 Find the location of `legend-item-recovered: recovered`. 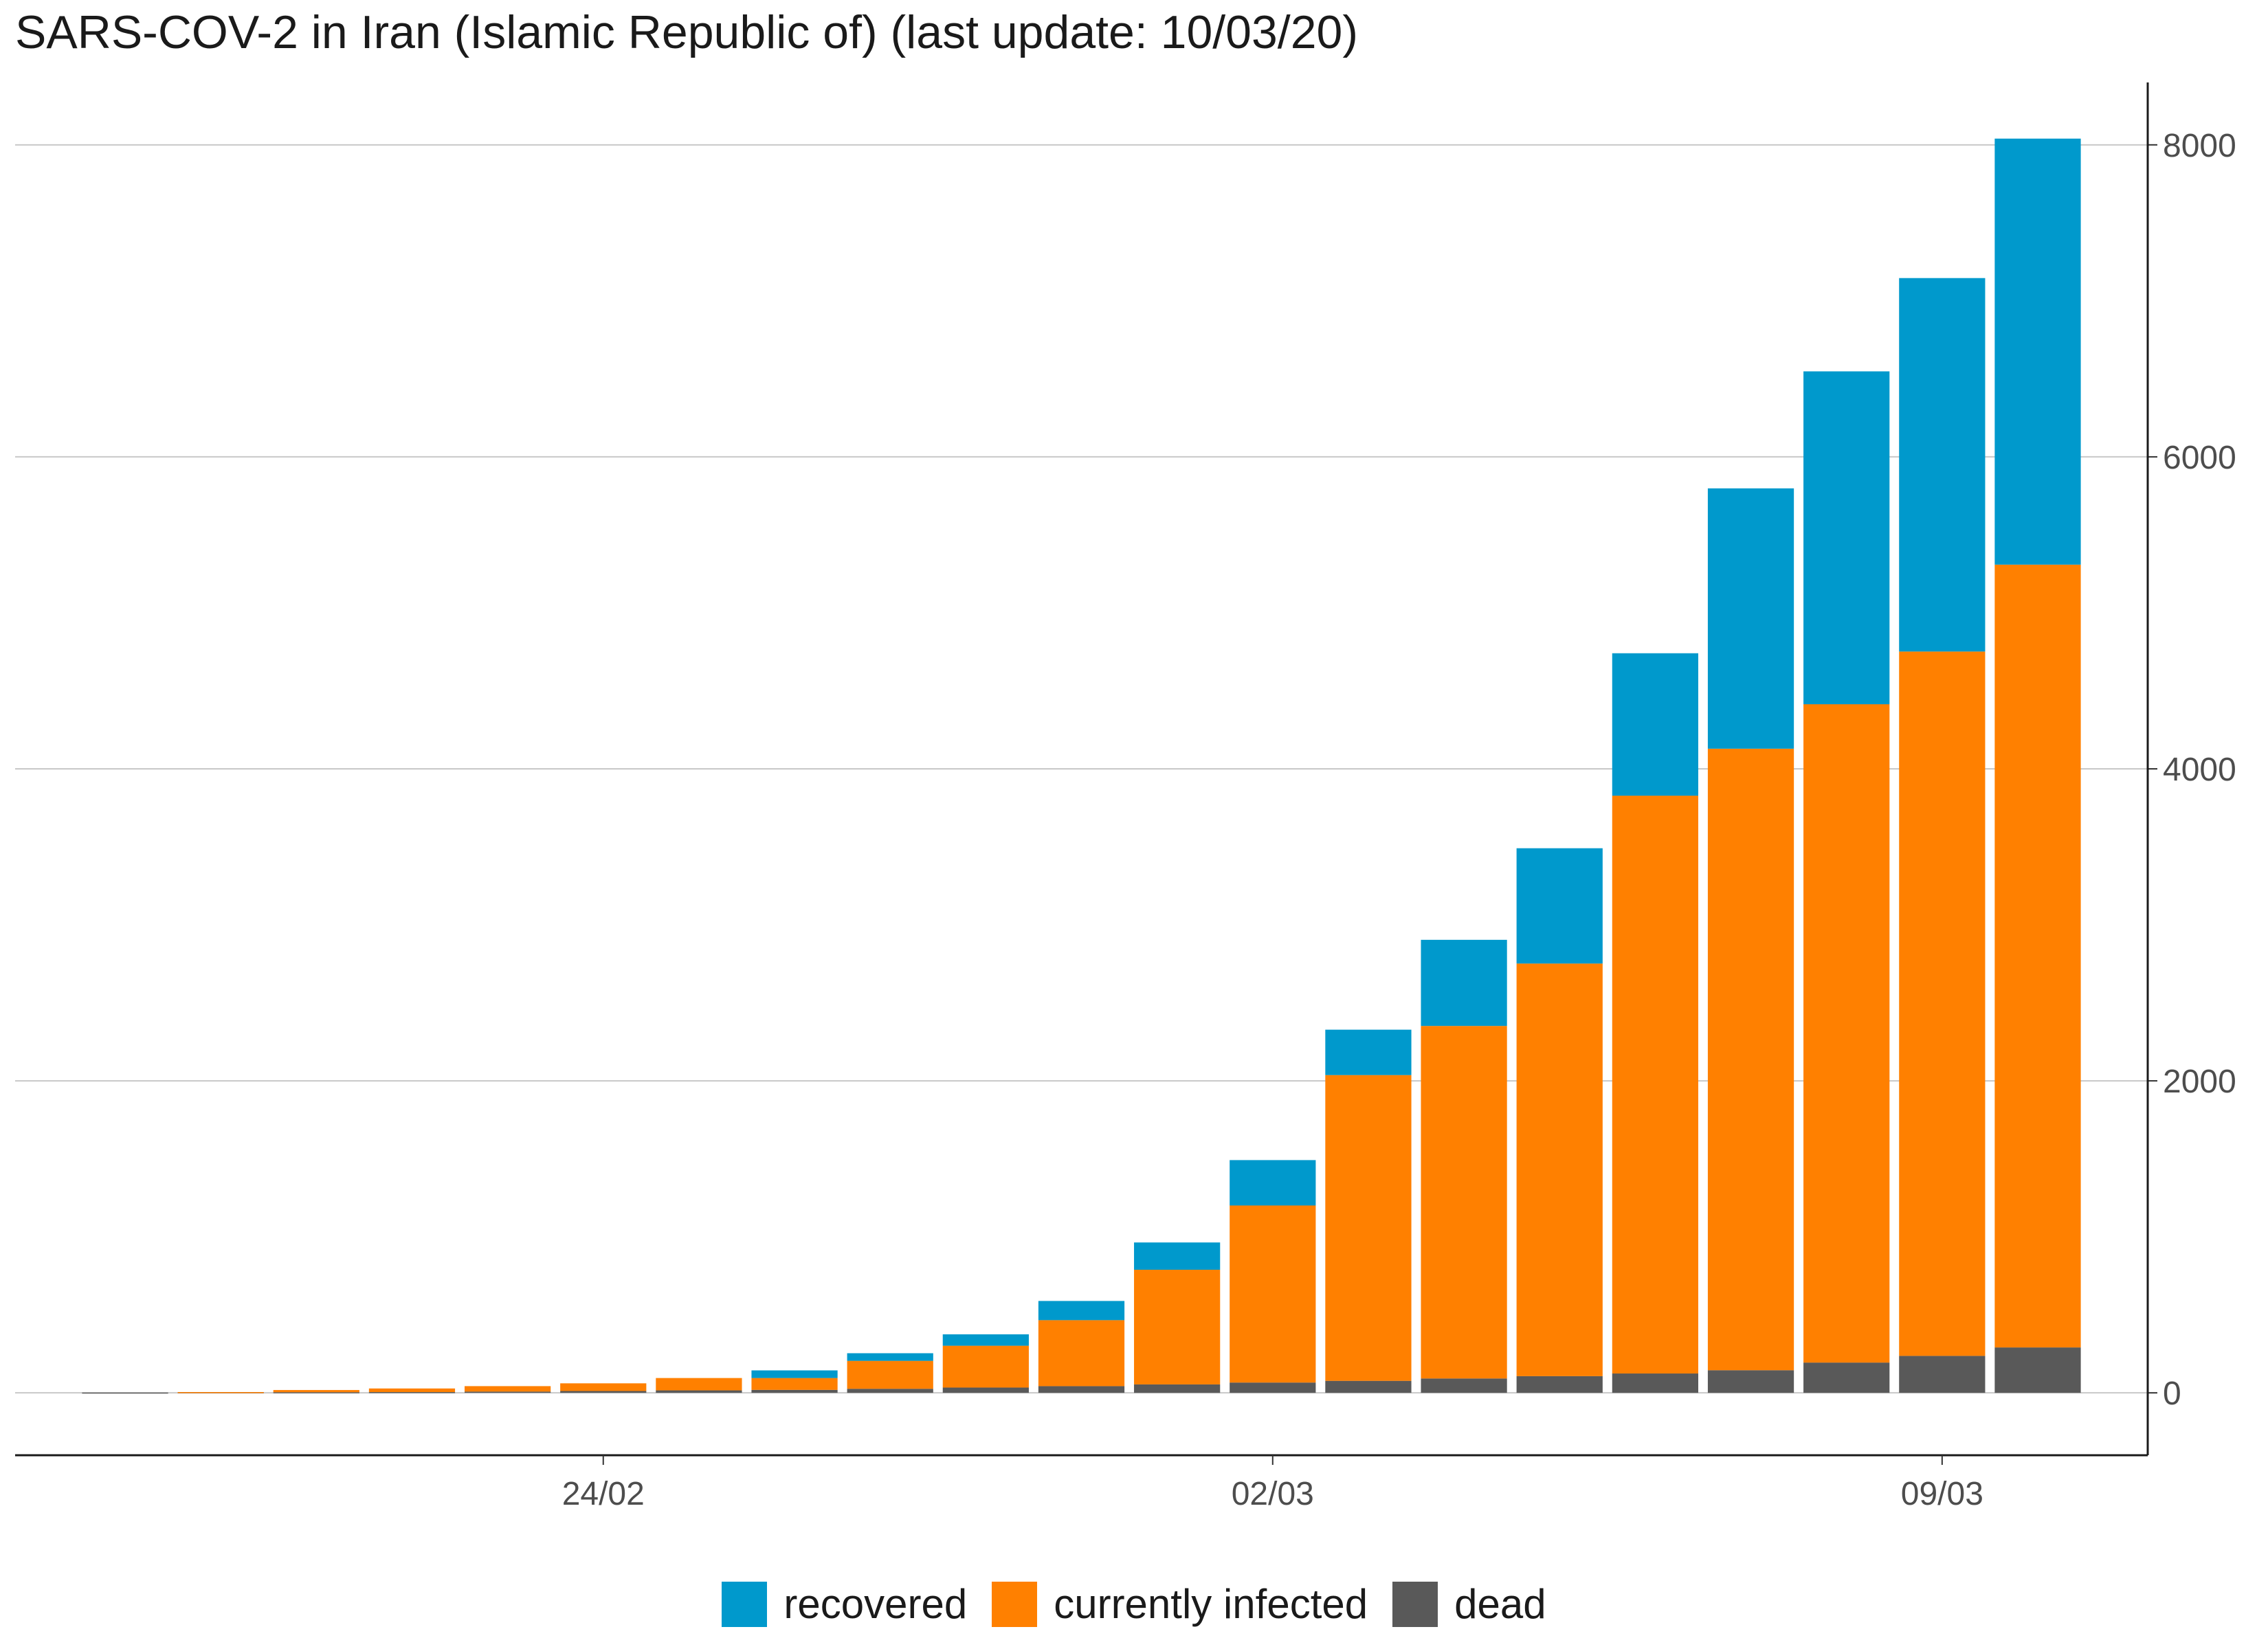

legend-item-recovered: recovered is located at coordinates (845, 1604).